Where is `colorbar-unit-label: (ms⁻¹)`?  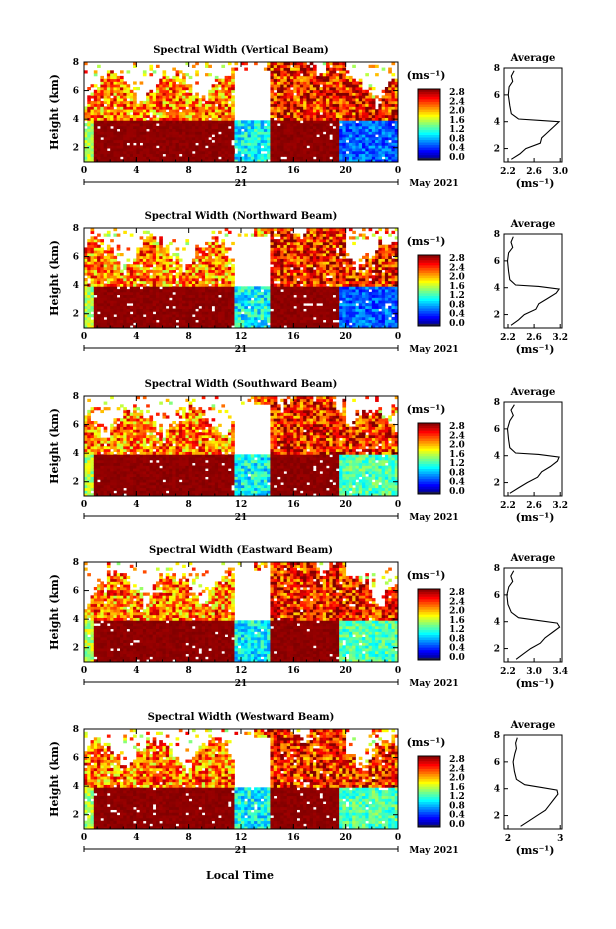
colorbar-unit-label: (ms⁻¹) is located at coordinates (426, 75).